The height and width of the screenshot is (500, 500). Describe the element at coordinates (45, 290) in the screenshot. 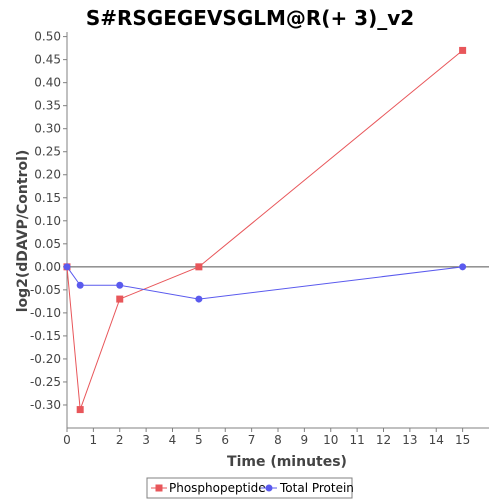

I see `y-tick-label: -0.05` at that location.